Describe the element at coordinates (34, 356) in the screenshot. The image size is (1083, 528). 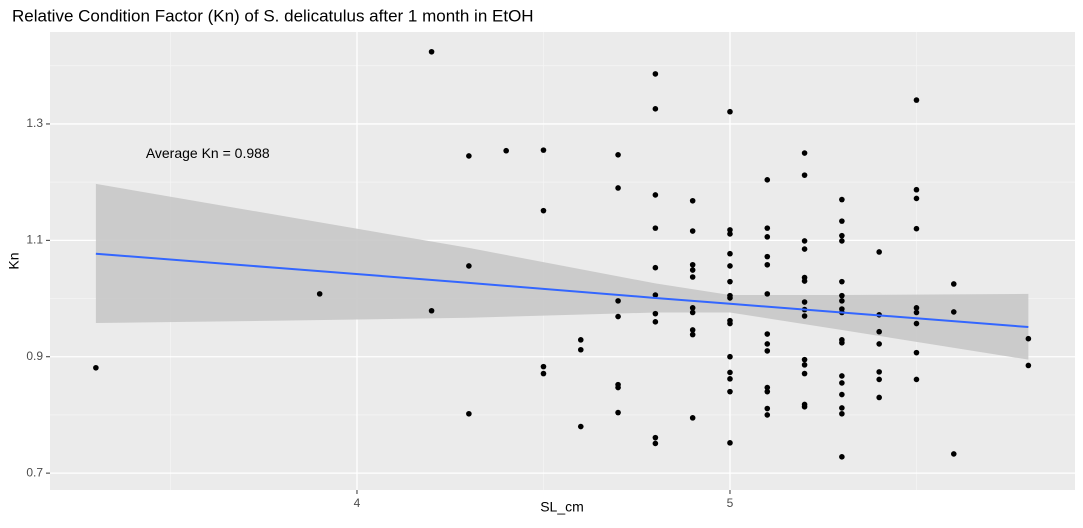
I see `y-tick-label: 0.9` at that location.